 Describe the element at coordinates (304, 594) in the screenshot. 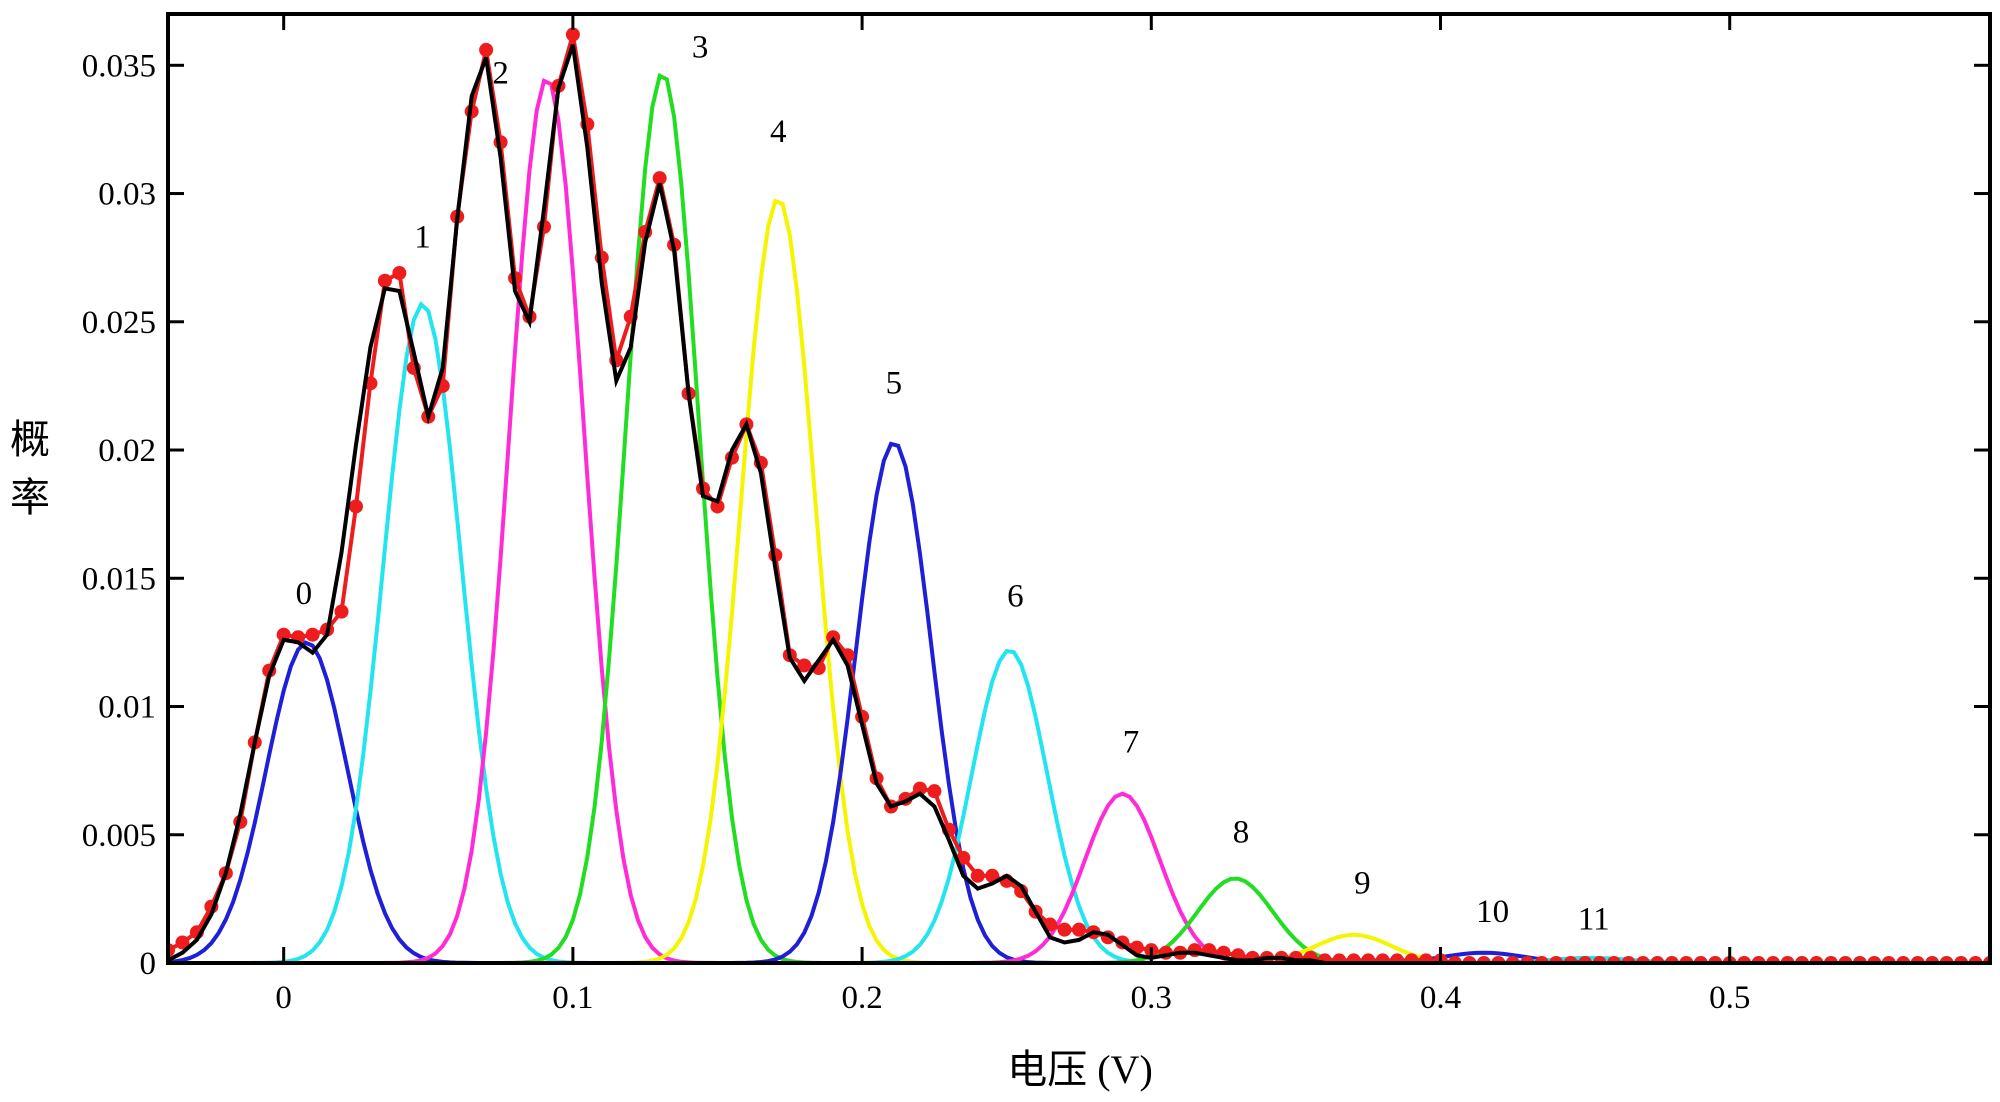

I see `peak-label-0: 0` at that location.